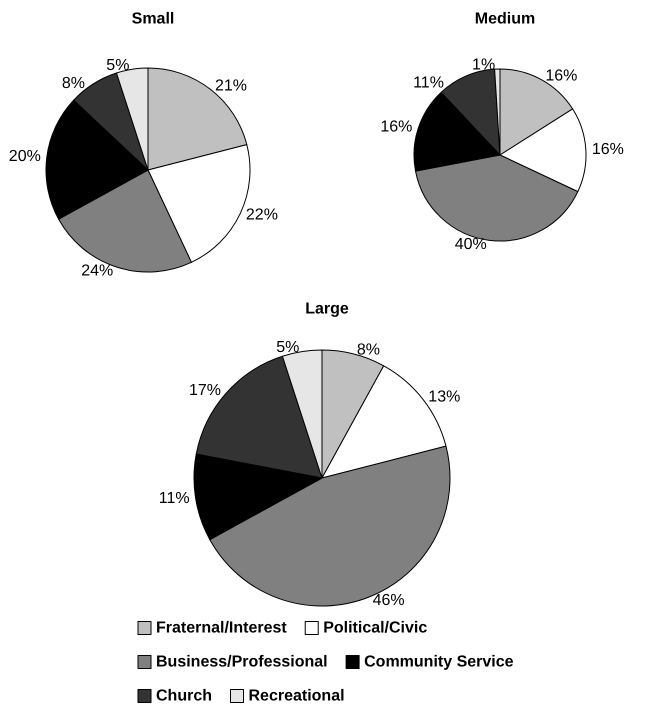  Describe the element at coordinates (24, 157) in the screenshot. I see `data-label: 20%` at that location.